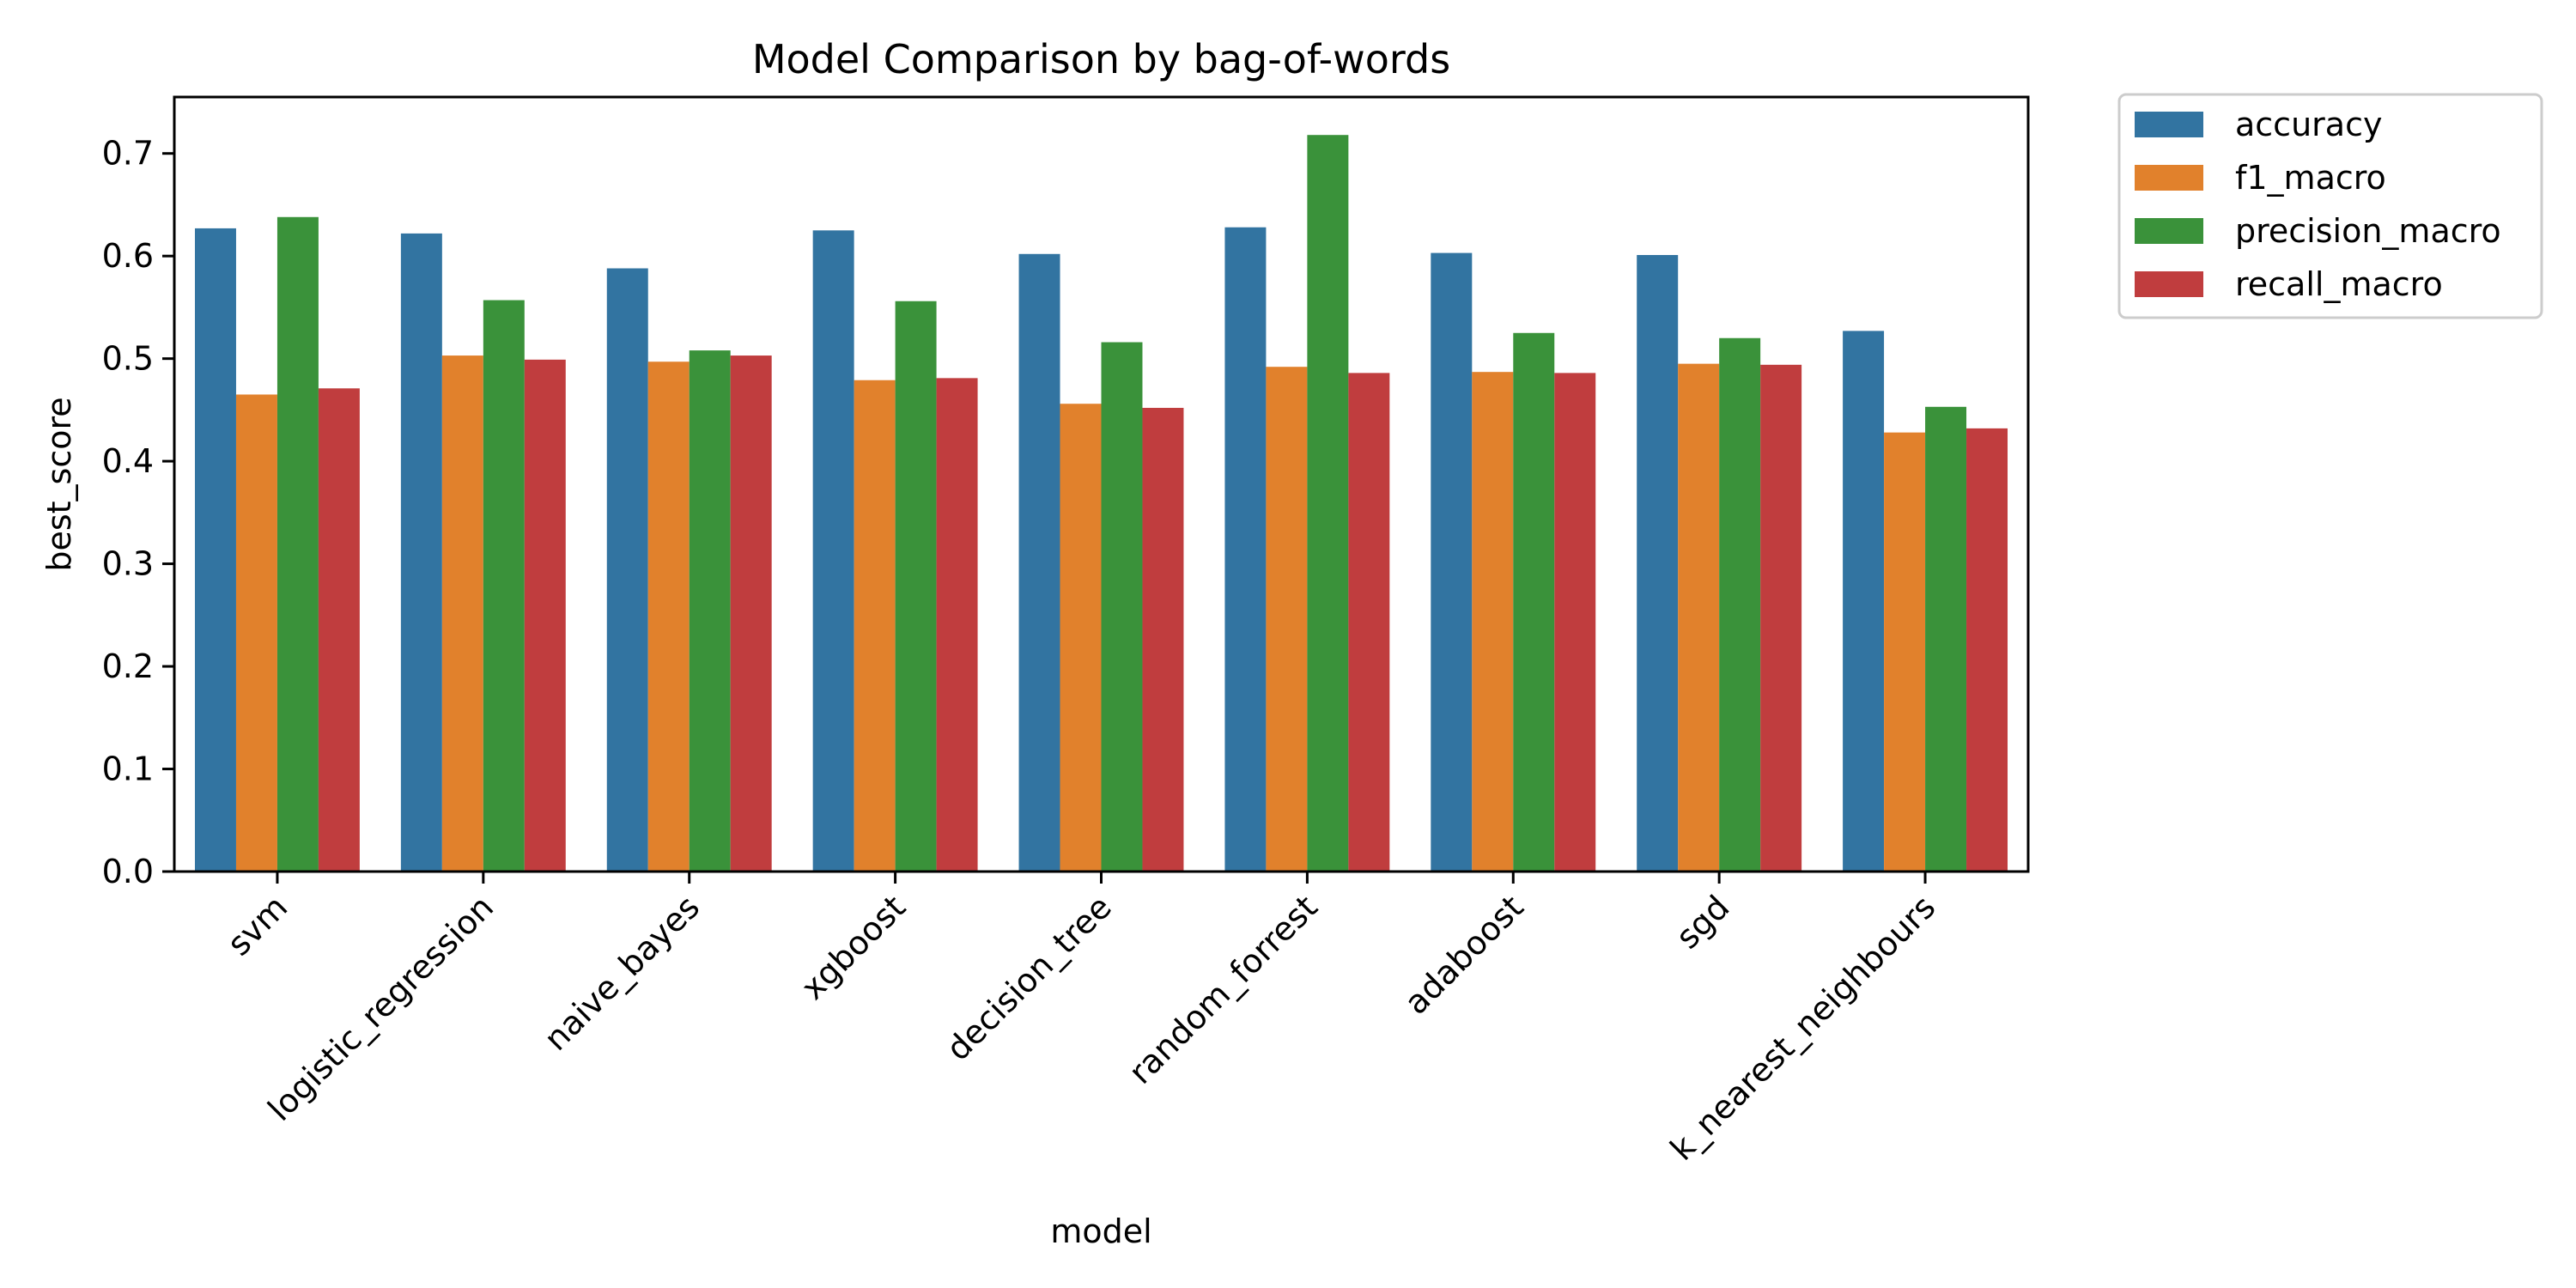 The height and width of the screenshot is (1288, 2576). What do you see at coordinates (504, 586) in the screenshot?
I see `bar-logistic_regression-precision_macro` at bounding box center [504, 586].